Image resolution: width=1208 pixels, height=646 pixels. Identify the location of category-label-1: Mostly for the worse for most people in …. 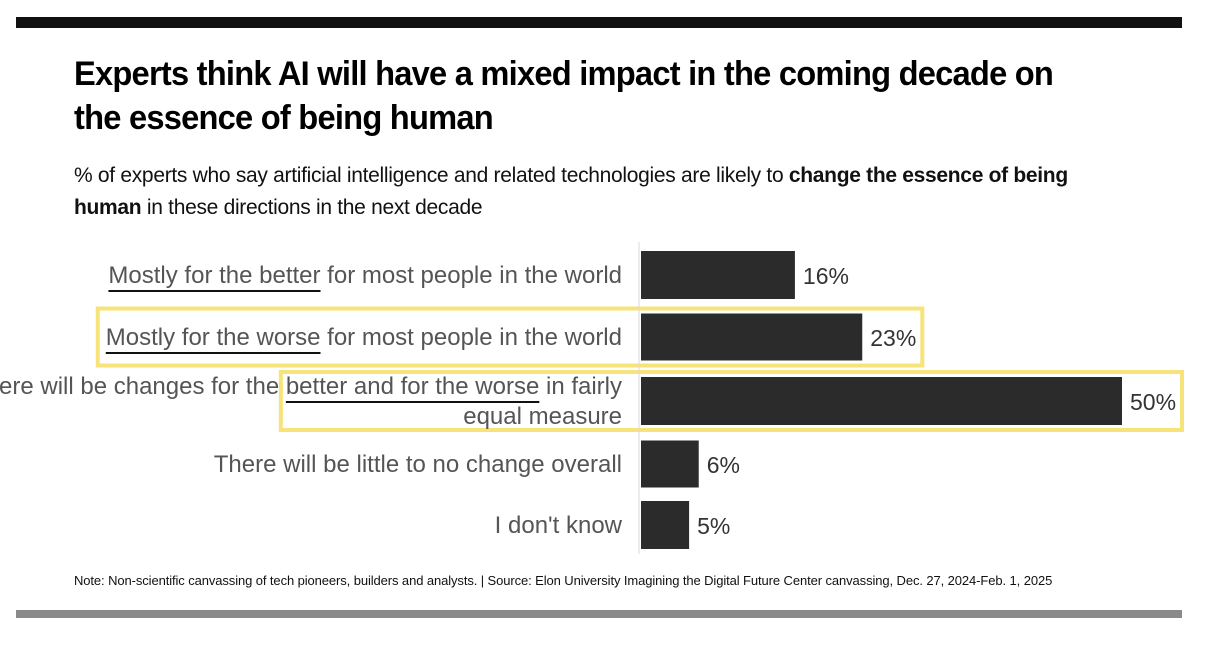
(364, 337).